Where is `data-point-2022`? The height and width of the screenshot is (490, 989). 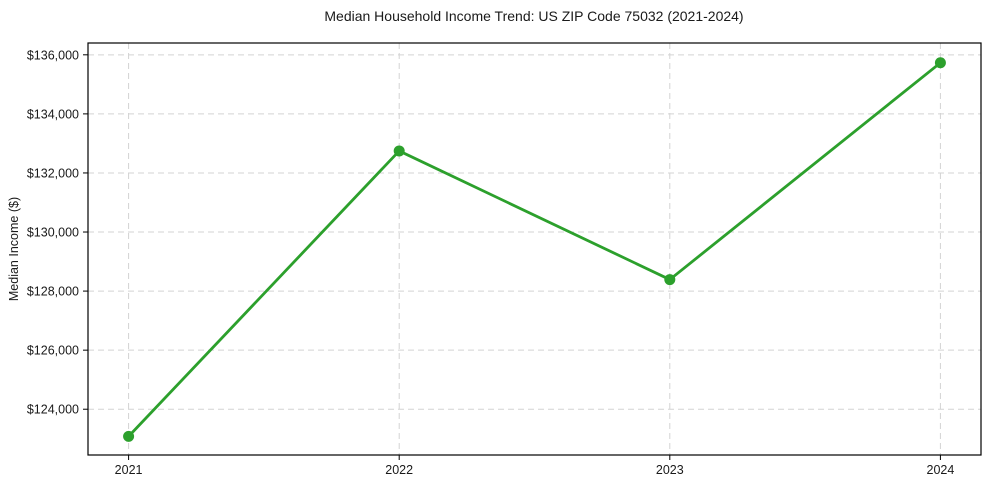
data-point-2022 is located at coordinates (399, 151).